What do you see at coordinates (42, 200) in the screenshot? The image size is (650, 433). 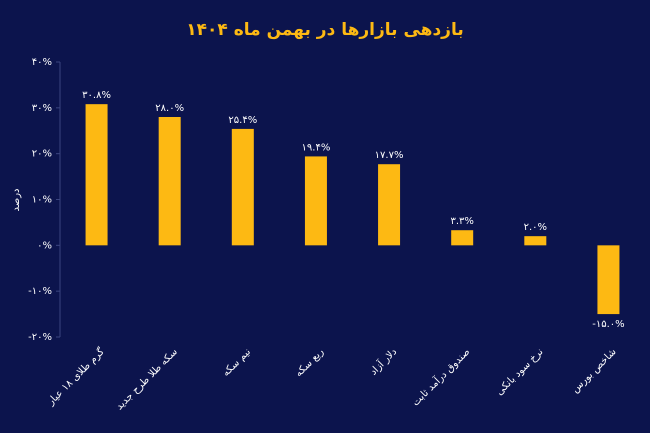 I see `y-tick-label: ۱۰%` at bounding box center [42, 200].